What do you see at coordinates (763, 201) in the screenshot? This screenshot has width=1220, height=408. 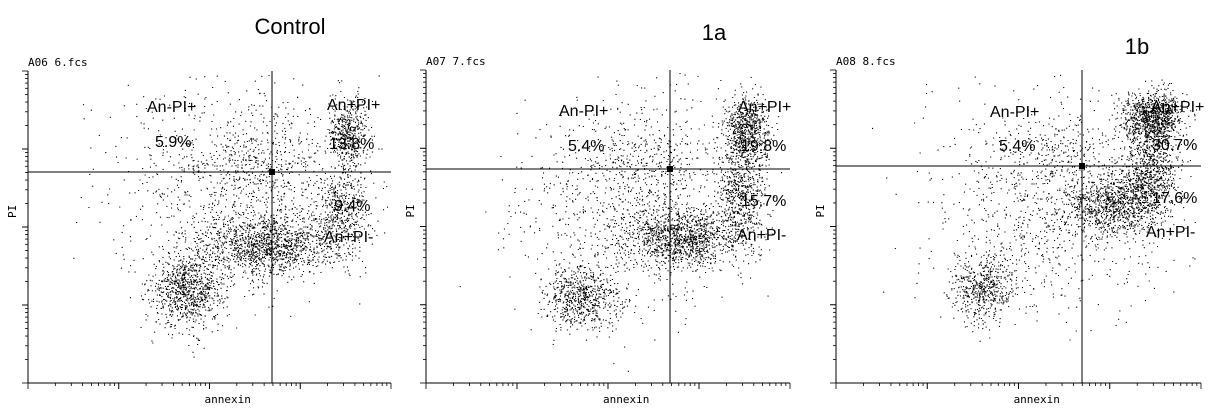 I see `quadrant-lower-right-percent: 15.7%` at bounding box center [763, 201].